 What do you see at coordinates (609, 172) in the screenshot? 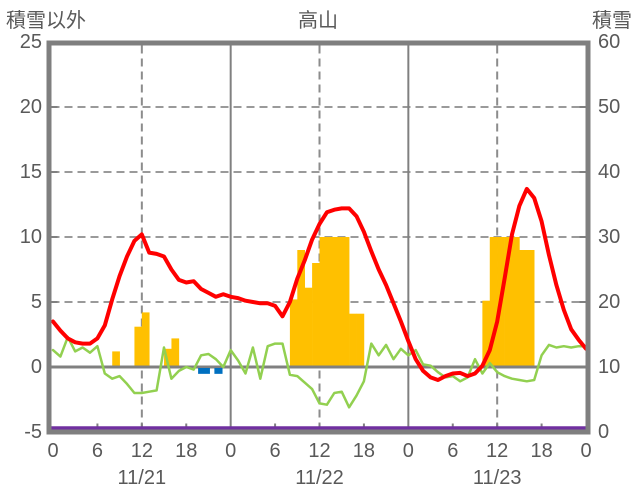
I see `right-axis-label-40: 40` at bounding box center [609, 172].